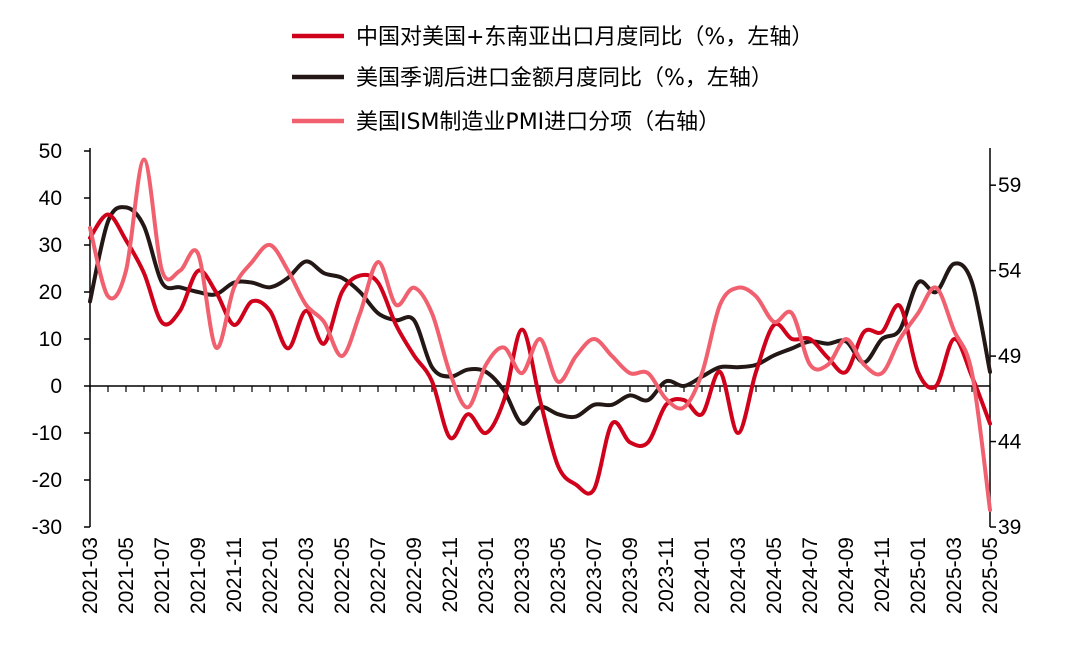 This screenshot has width=1080, height=652. Describe the element at coordinates (162, 575) in the screenshot. I see `x-tick-label: 2021-07` at that location.